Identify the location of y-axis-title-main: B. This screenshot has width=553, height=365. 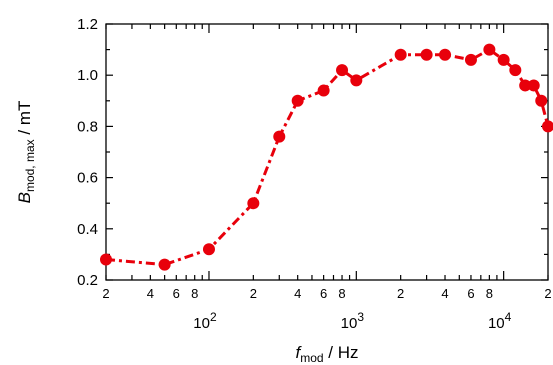
(24, 197).